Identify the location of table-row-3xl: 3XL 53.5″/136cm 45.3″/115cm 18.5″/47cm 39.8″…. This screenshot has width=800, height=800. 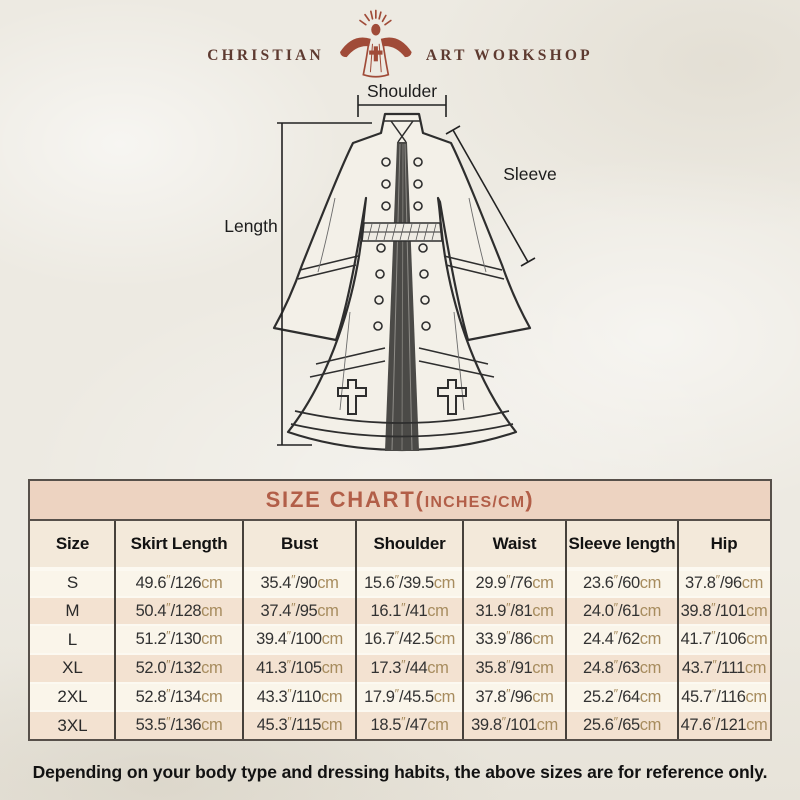
(400, 725).